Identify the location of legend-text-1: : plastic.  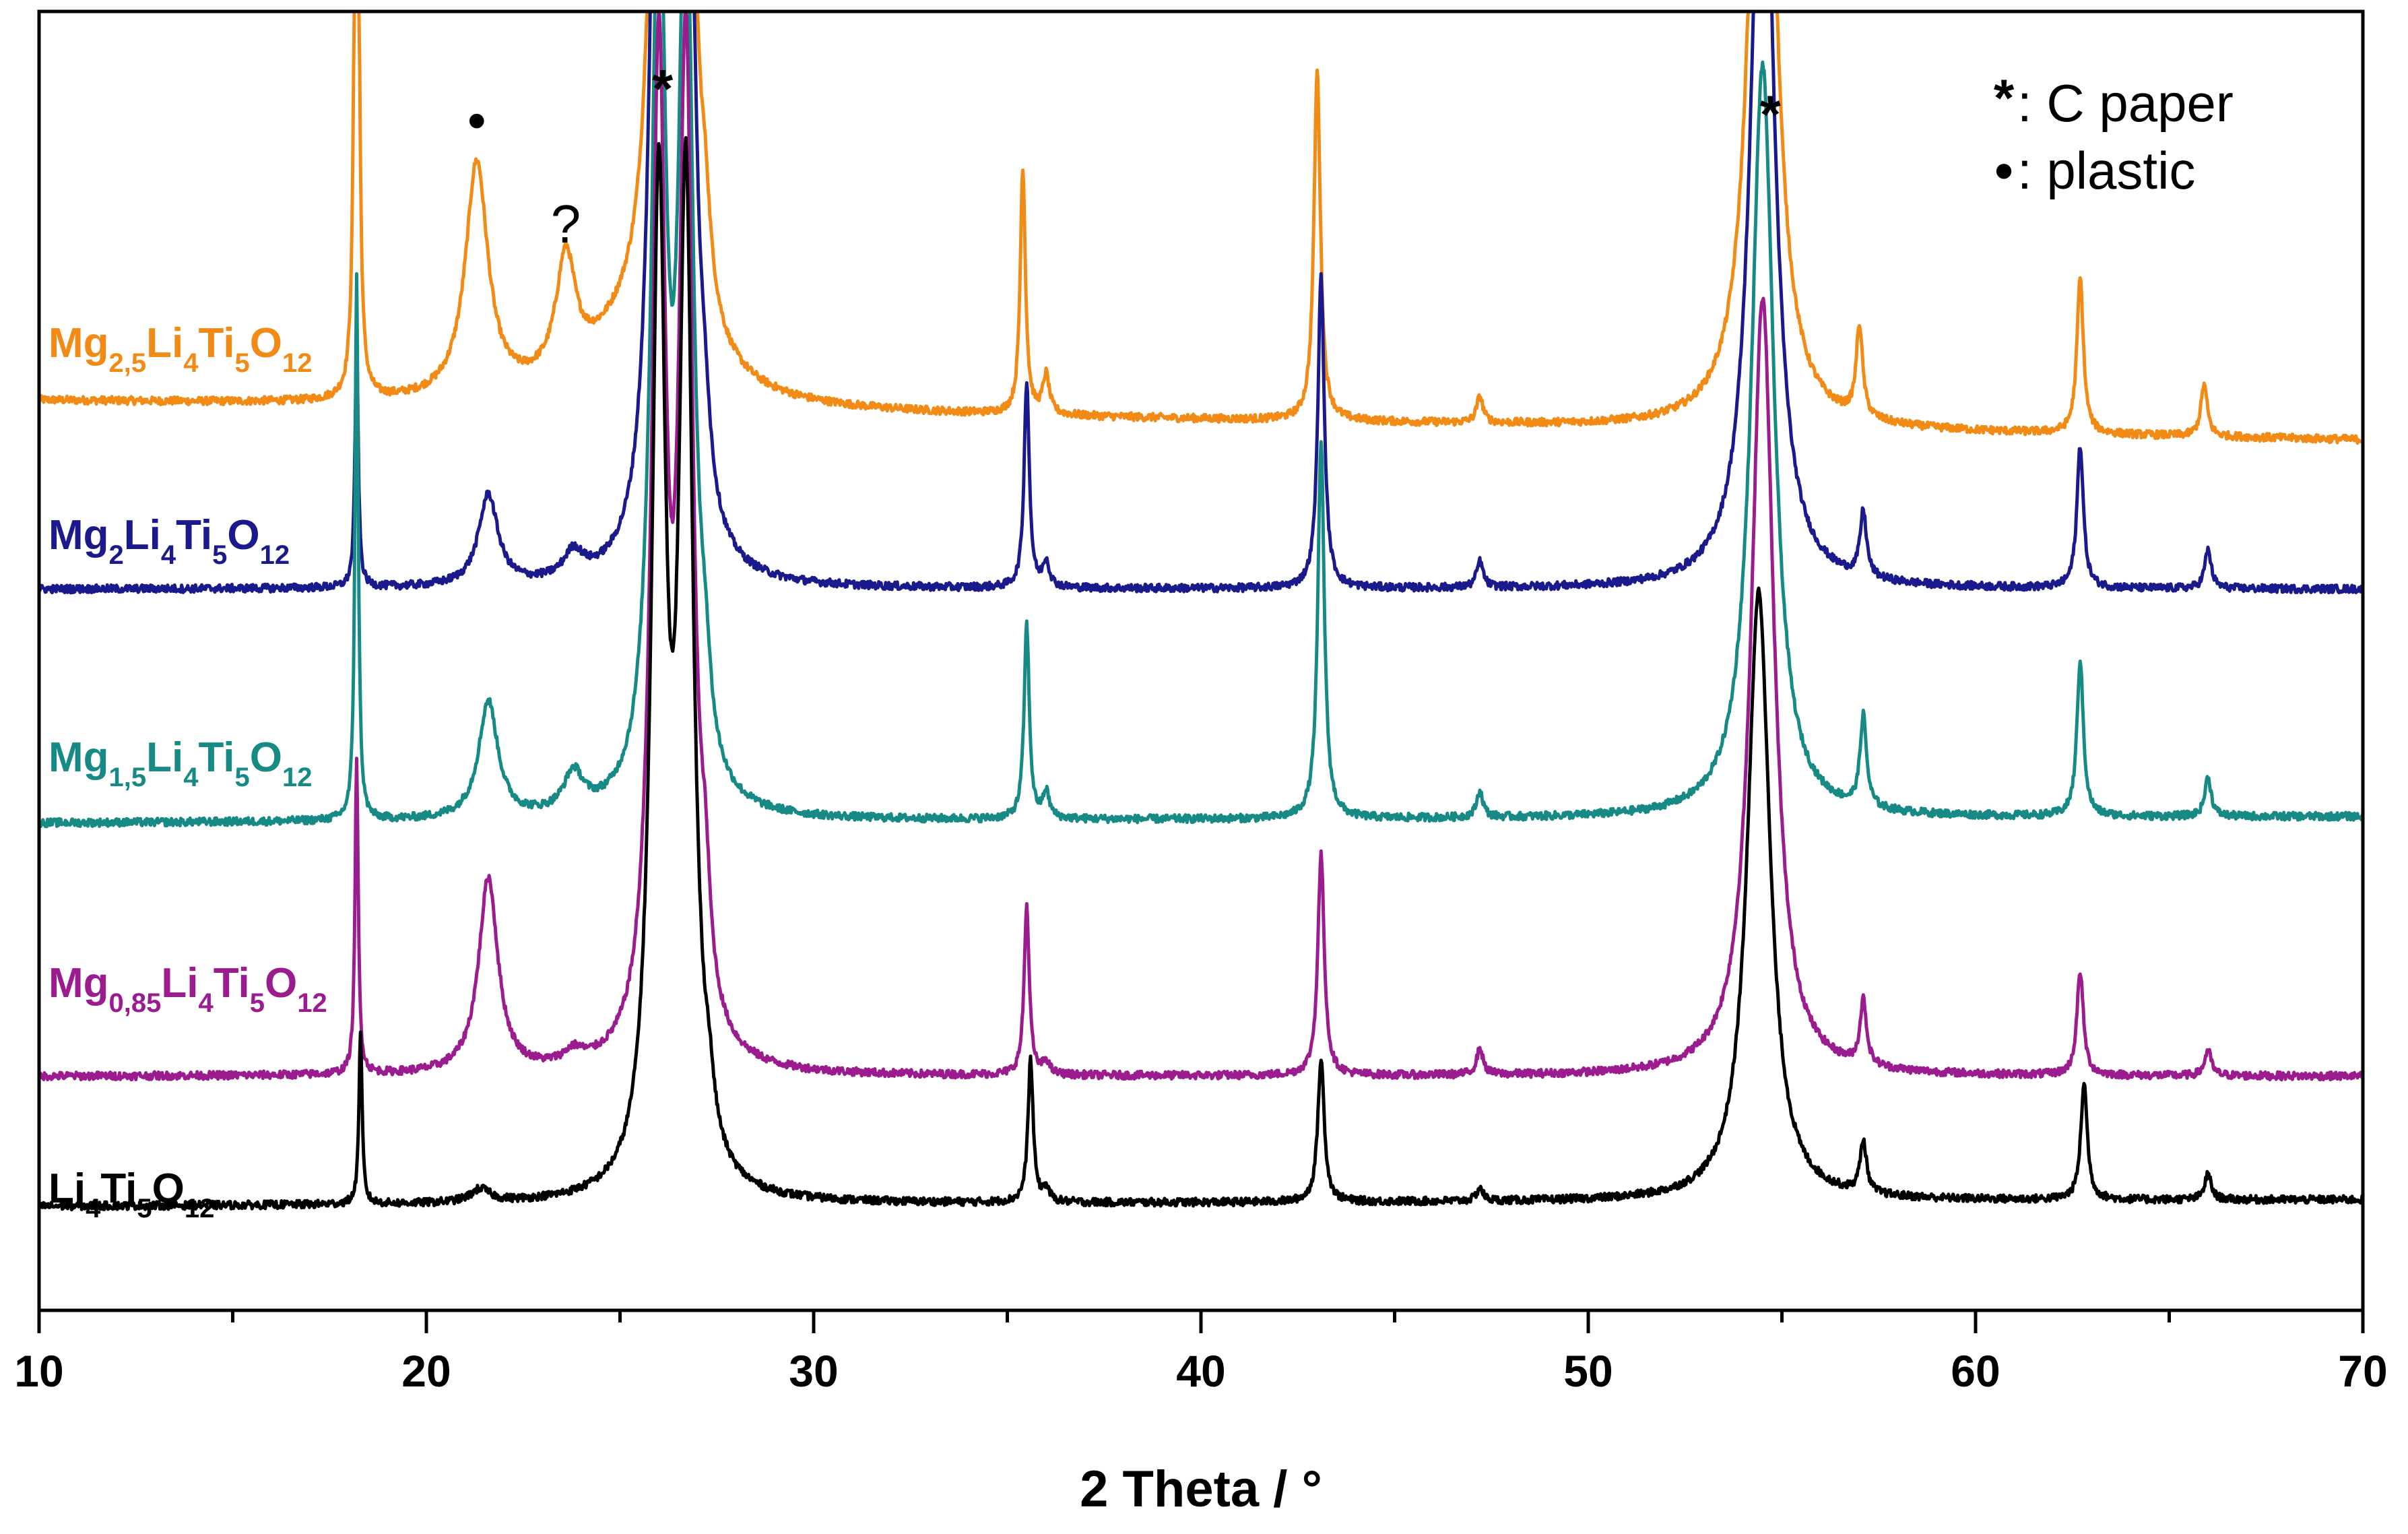
(2106, 170).